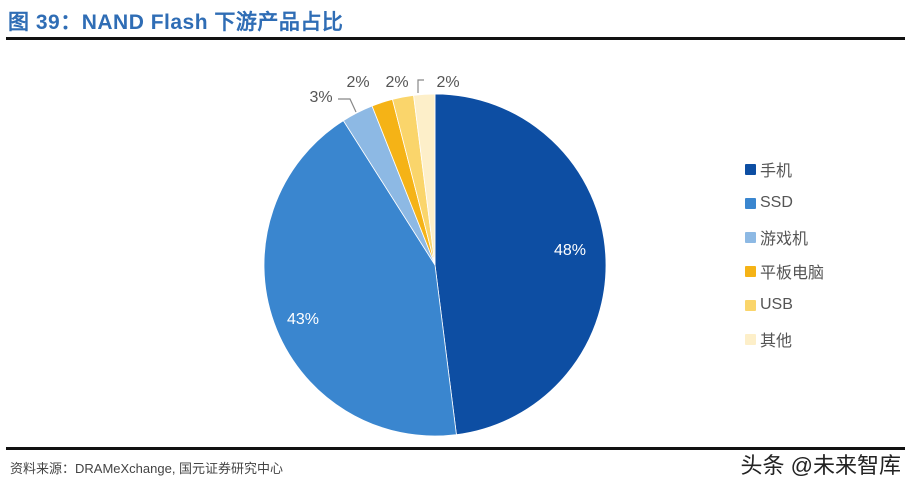  I want to click on bottom-divider, so click(455, 448).